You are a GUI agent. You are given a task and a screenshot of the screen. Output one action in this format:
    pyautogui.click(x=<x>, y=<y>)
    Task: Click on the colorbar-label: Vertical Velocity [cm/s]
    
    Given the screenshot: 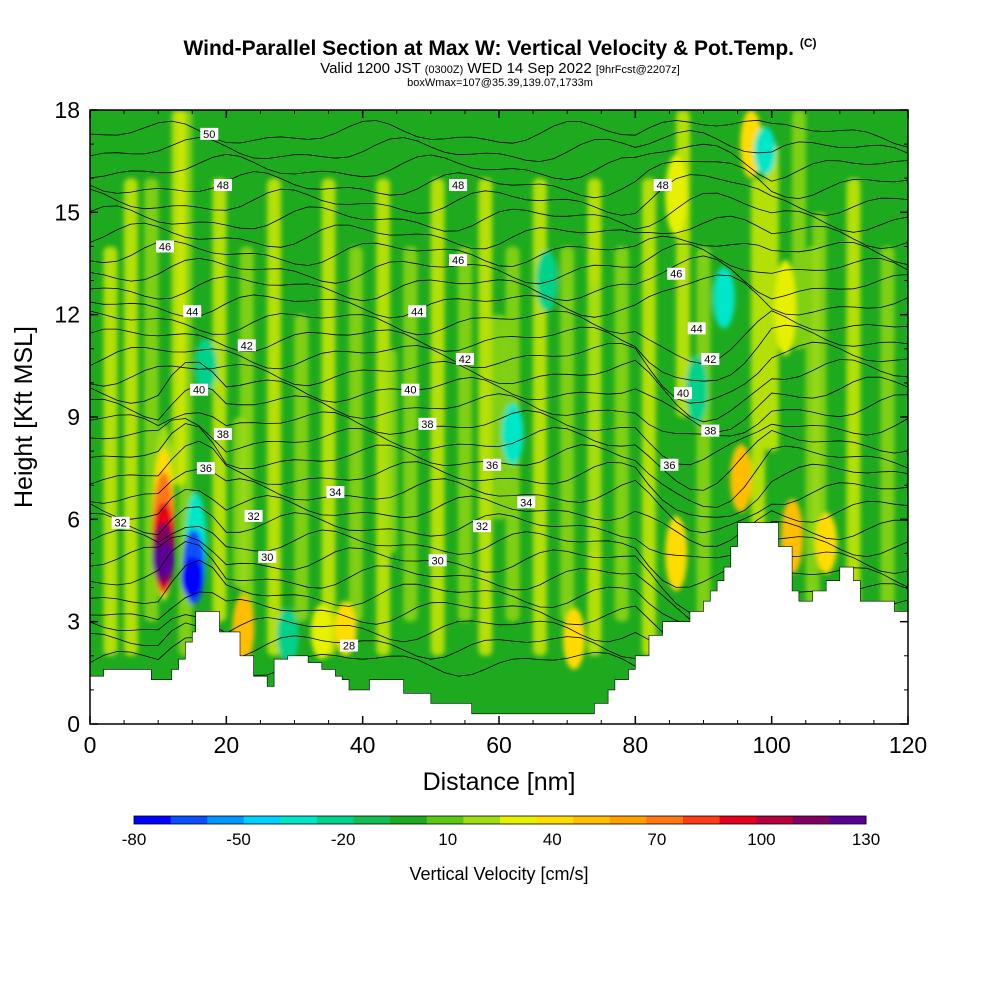 What is the action you would take?
    pyautogui.click(x=498, y=874)
    